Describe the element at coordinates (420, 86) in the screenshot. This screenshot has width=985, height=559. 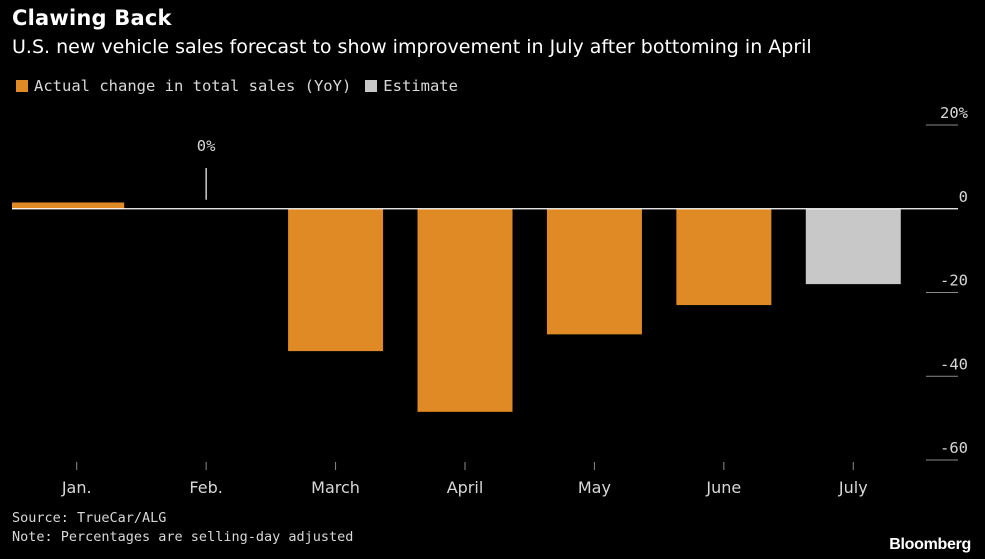
I see `legend-label-estimate: Estimate` at that location.